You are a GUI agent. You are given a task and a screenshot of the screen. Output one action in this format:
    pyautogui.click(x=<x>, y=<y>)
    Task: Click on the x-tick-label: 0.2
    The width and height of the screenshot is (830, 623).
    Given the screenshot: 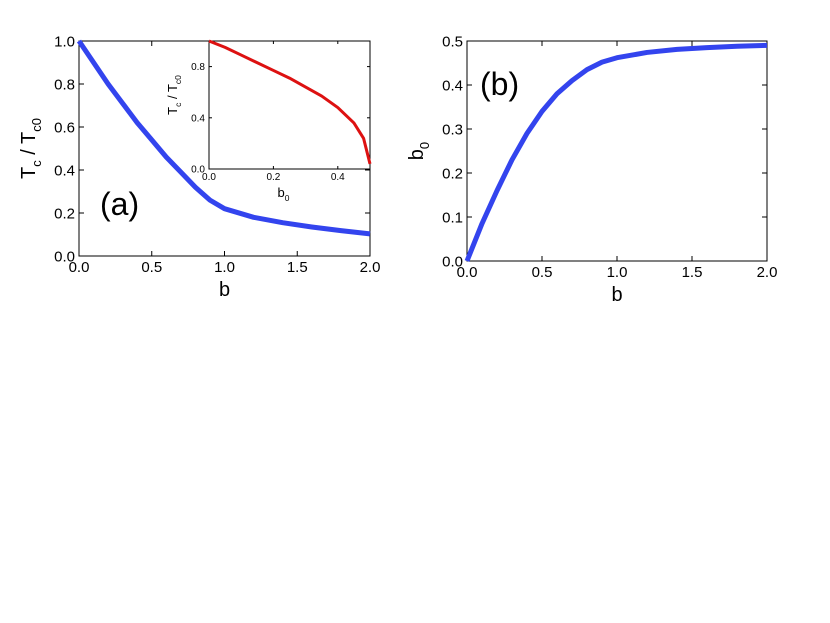 What is the action you would take?
    pyautogui.click(x=273, y=177)
    